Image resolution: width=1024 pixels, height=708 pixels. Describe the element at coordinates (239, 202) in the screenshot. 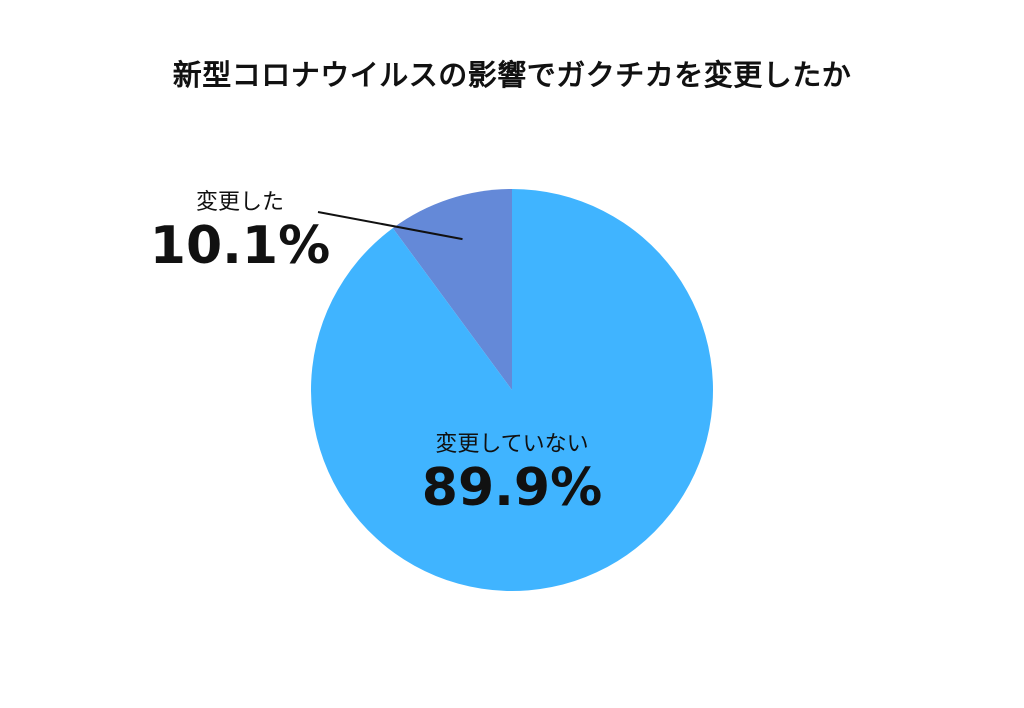

I see `slice-name-changed: 変更した` at that location.